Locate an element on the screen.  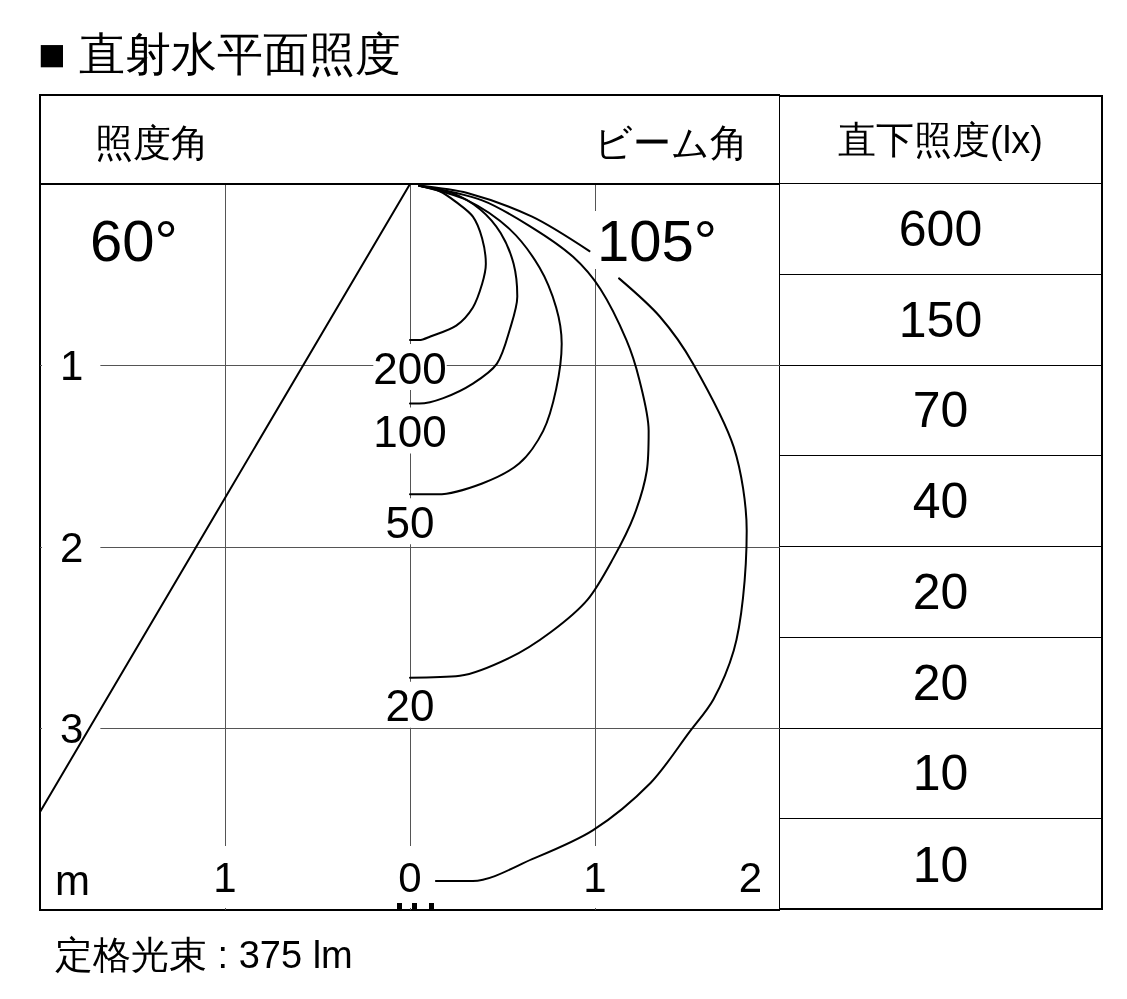
series-label: 200 is located at coordinates (410, 368).